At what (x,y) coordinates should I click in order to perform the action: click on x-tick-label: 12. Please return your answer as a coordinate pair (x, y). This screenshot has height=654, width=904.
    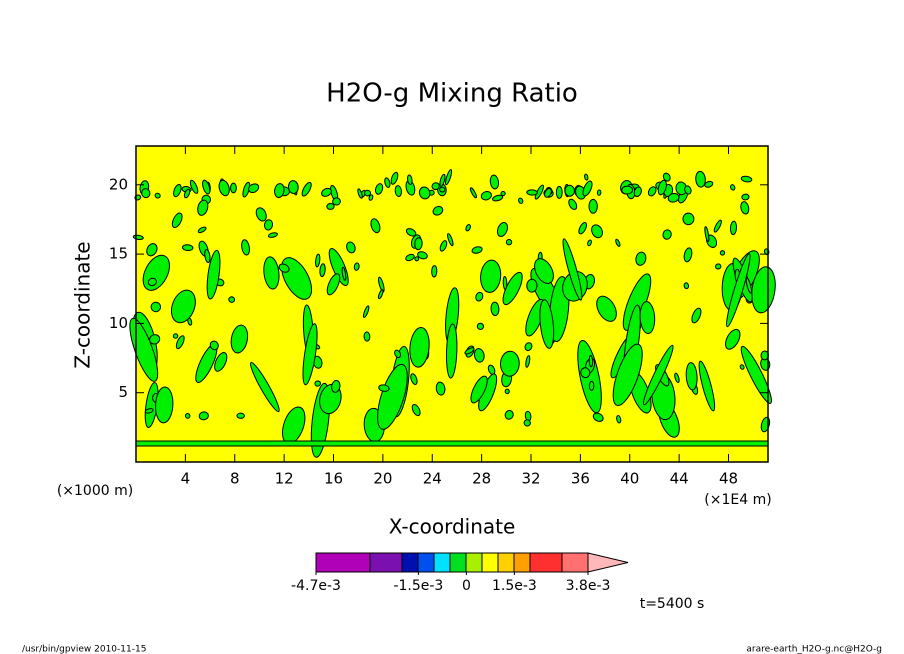
    Looking at the image, I should click on (284, 479).